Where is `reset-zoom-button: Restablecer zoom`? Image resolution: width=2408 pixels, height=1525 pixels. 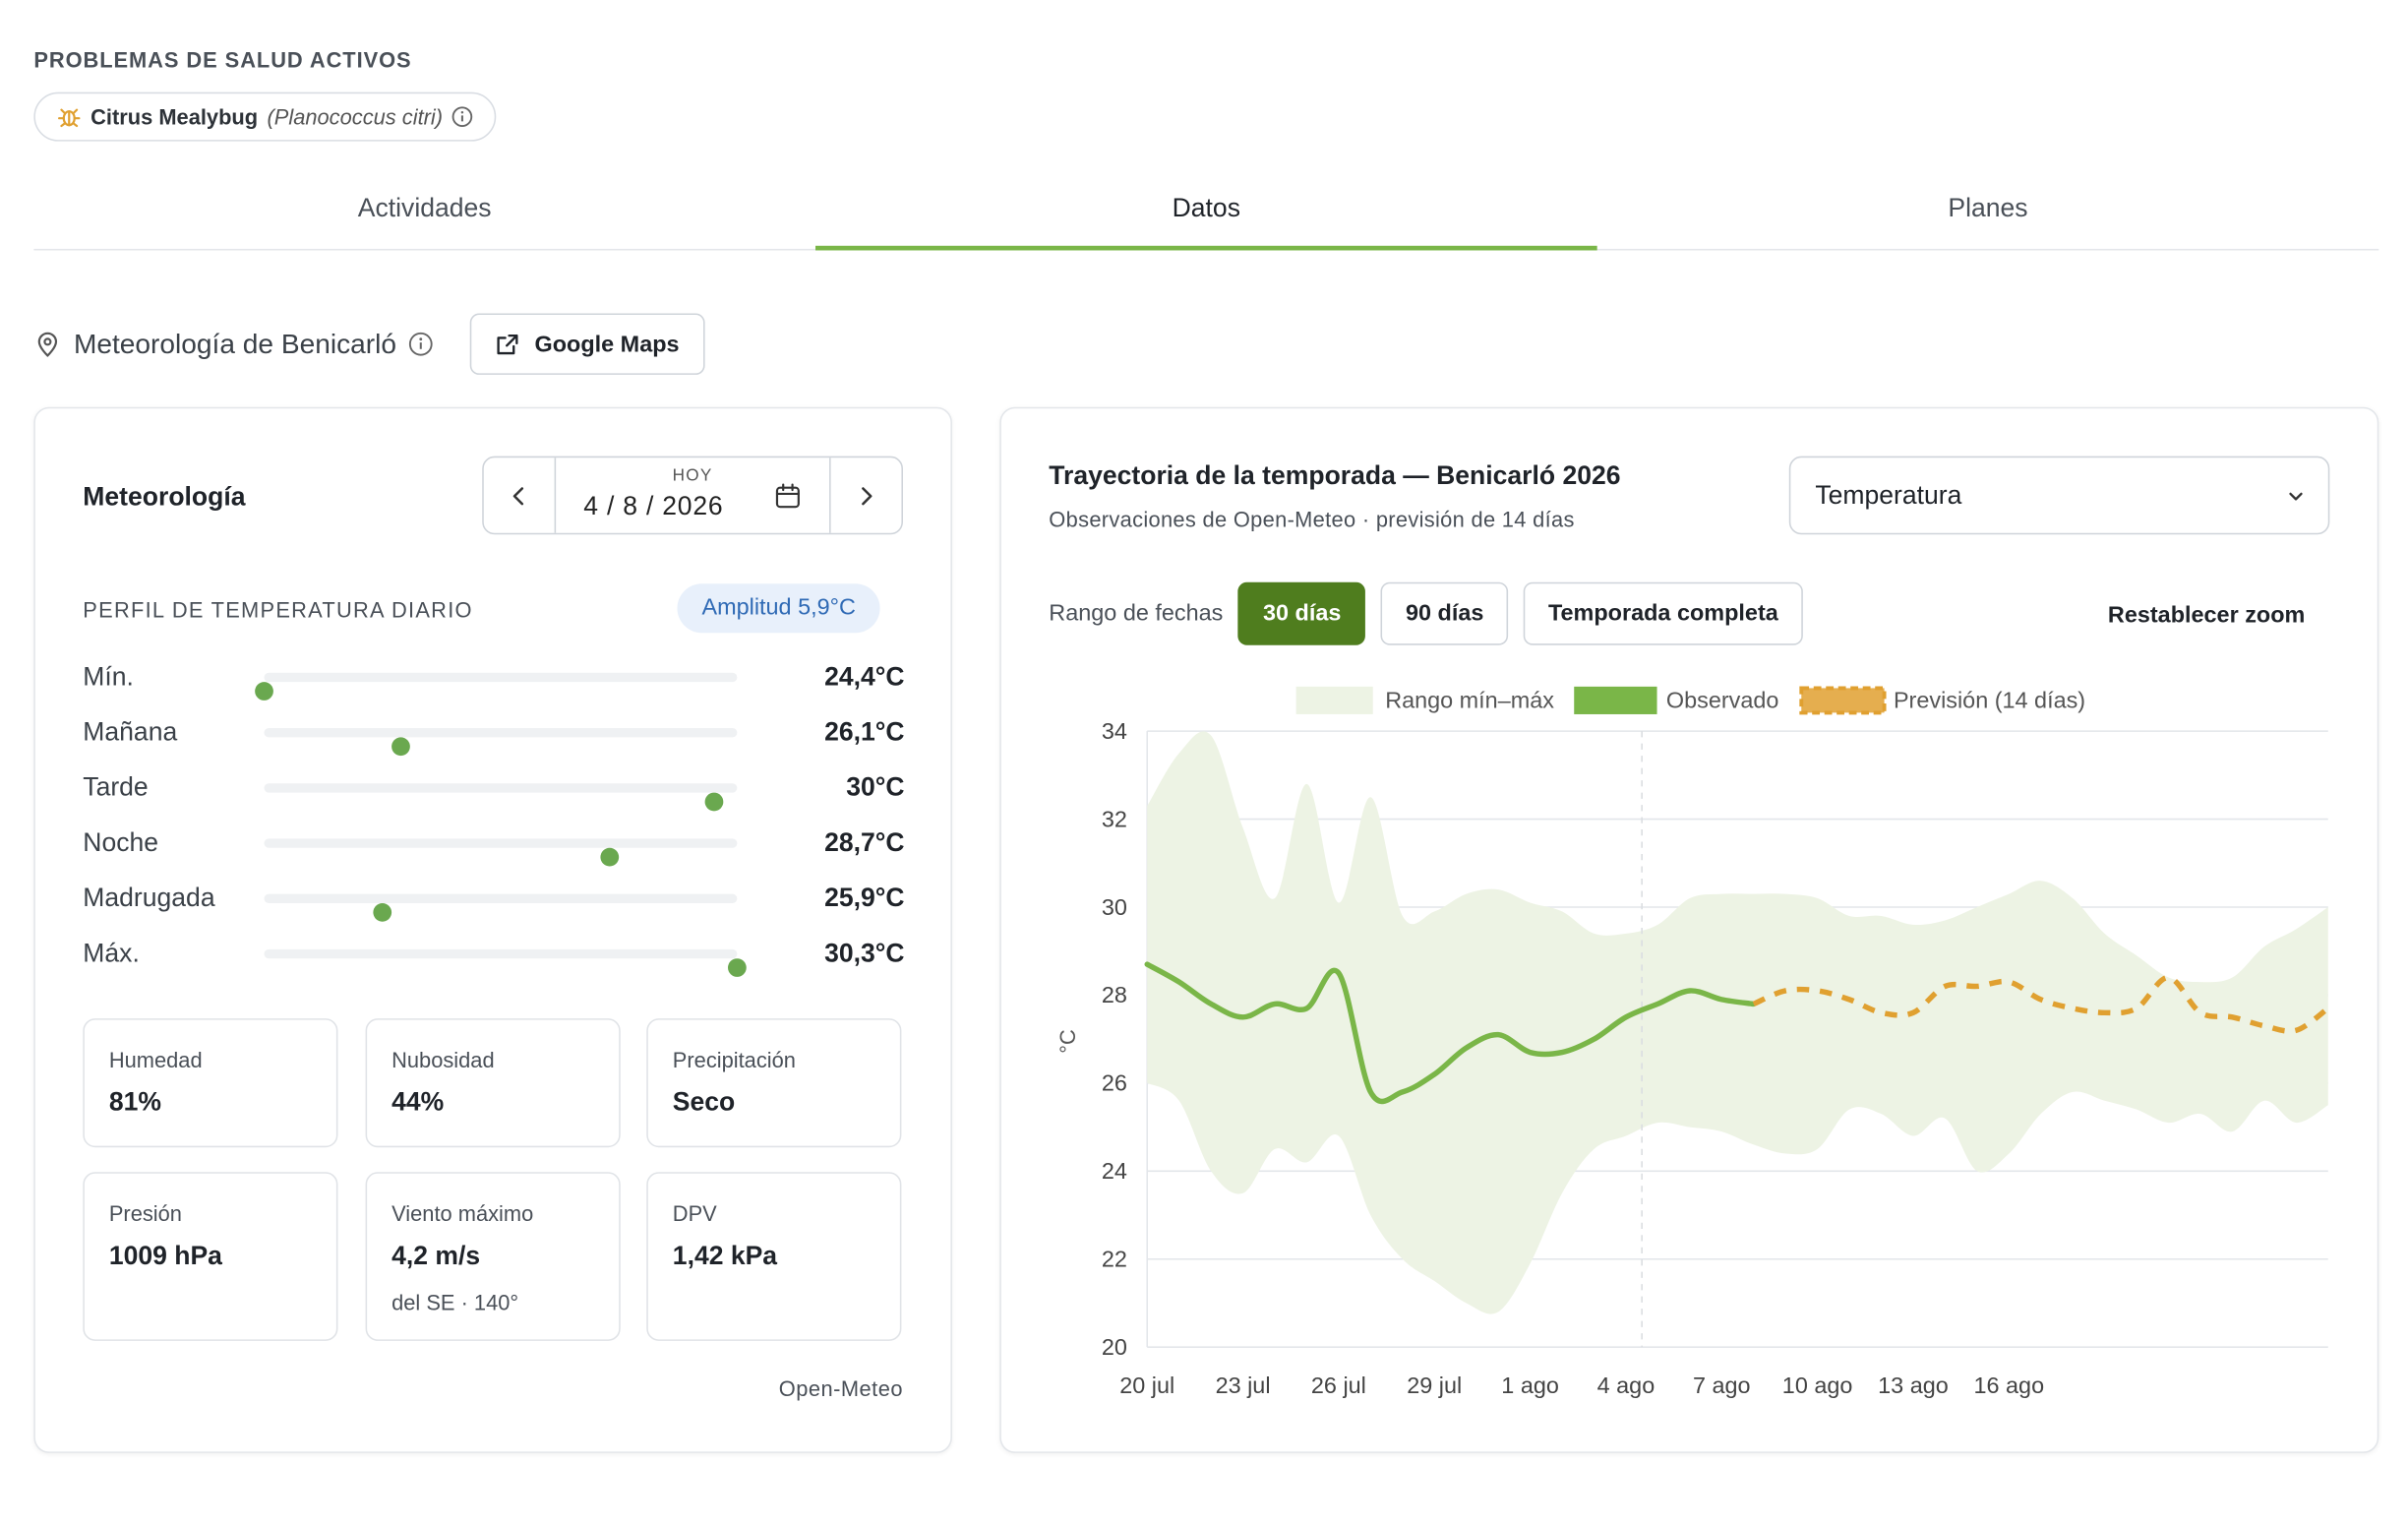 reset-zoom-button: Restablecer zoom is located at coordinates (2206, 615).